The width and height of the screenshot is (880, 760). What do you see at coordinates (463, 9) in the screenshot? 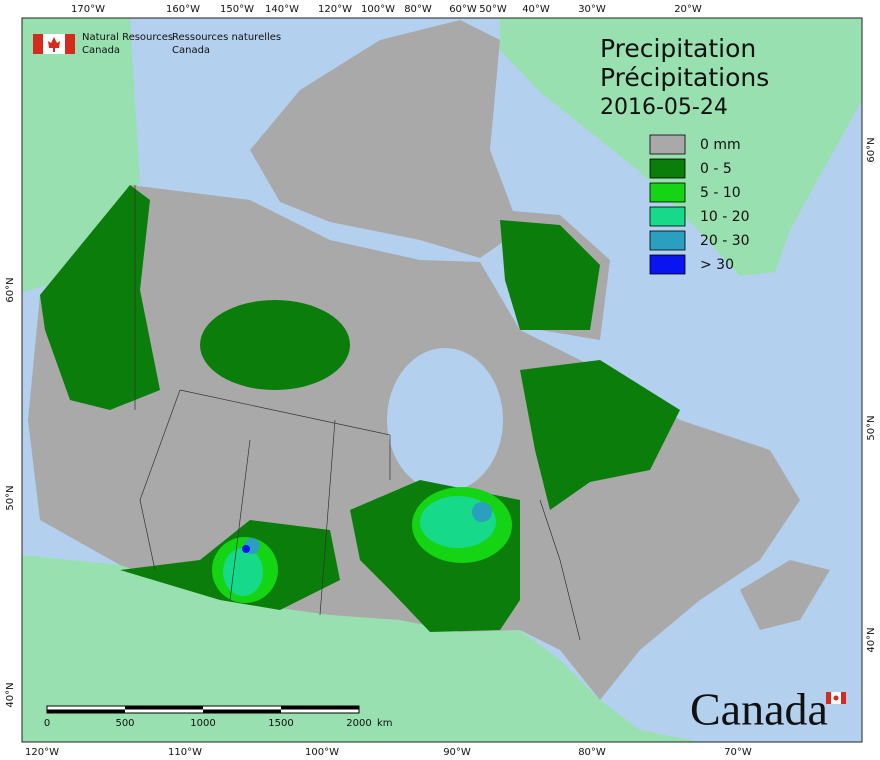
I see `longitude-label: 60°W` at bounding box center [463, 9].